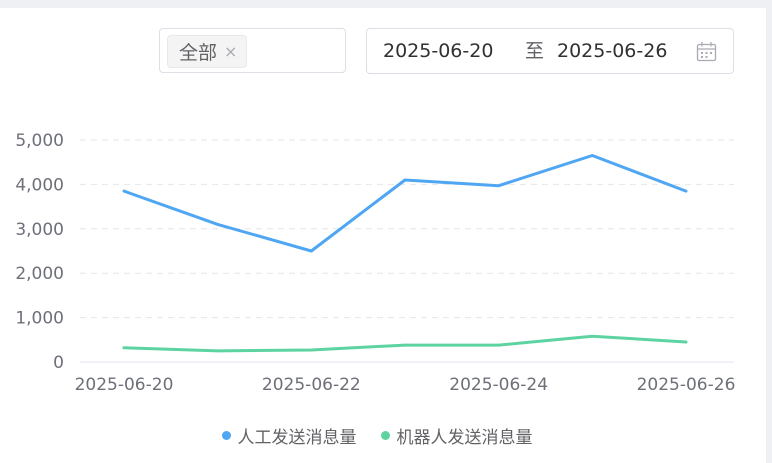 Image resolution: width=772 pixels, height=463 pixels. Describe the element at coordinates (438, 51) in the screenshot. I see `date-range-start: 2025-06-20` at that location.